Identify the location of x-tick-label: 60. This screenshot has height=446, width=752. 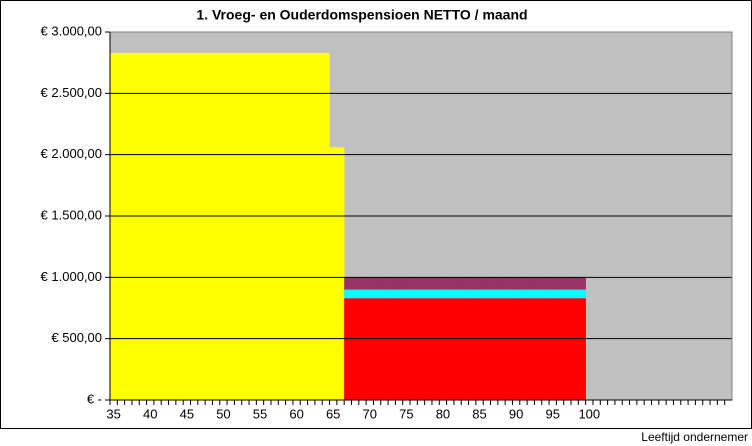
(296, 413).